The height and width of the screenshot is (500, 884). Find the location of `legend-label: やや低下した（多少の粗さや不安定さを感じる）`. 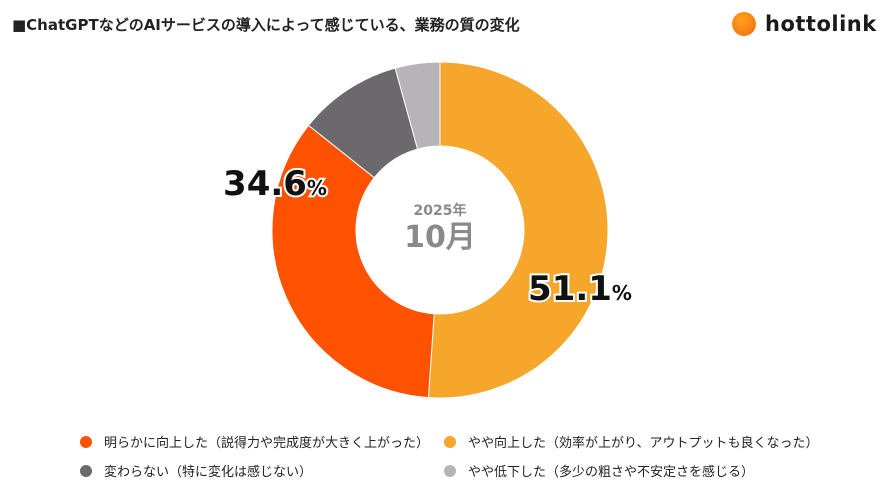

legend-label: やや低下した（多少の粗さや不安定さを感じる） is located at coordinates (611, 472).